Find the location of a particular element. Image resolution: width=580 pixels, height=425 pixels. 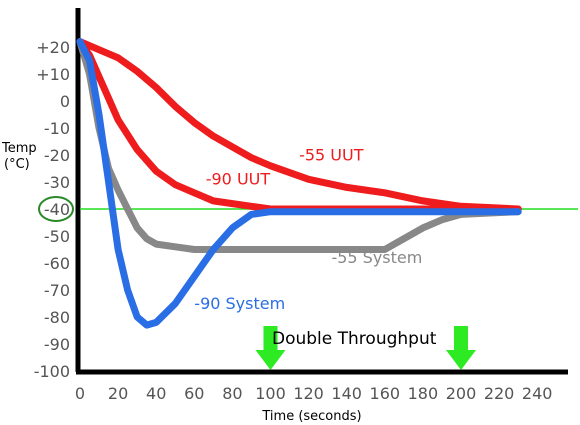

y-tick-label: -50 is located at coordinates (57, 236).